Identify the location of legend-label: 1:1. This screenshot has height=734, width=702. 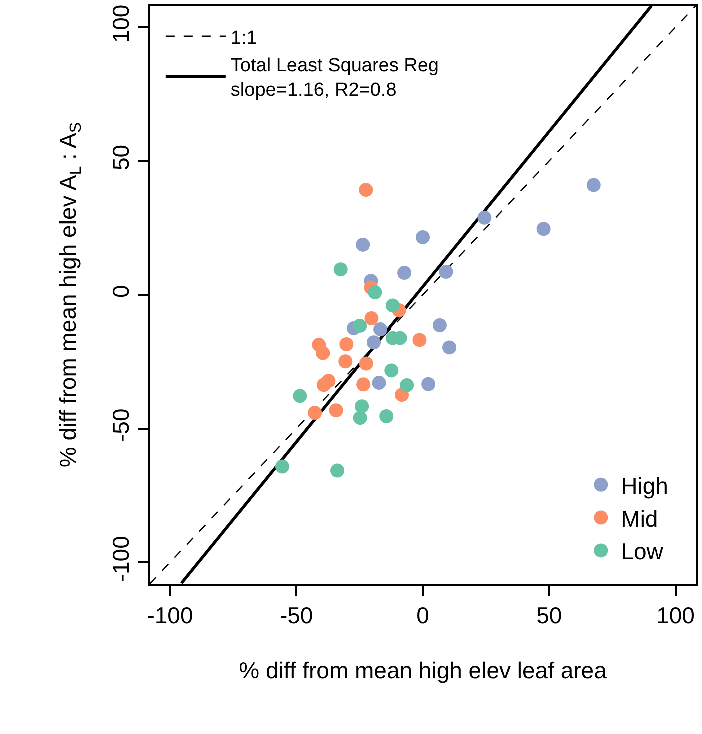
(244, 38).